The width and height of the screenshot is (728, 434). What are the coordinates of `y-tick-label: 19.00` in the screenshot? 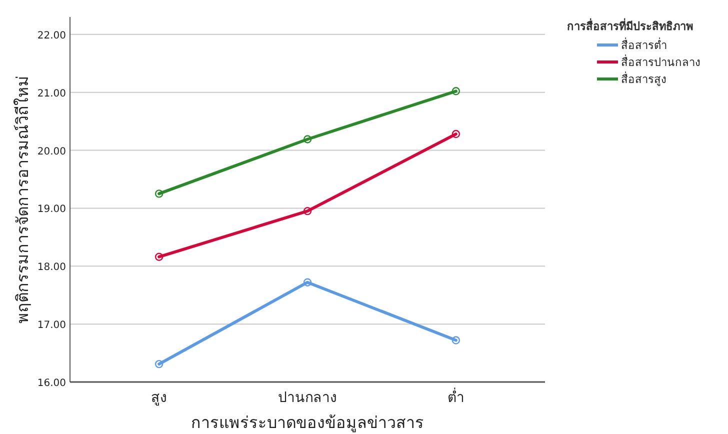 It's located at (51, 210).